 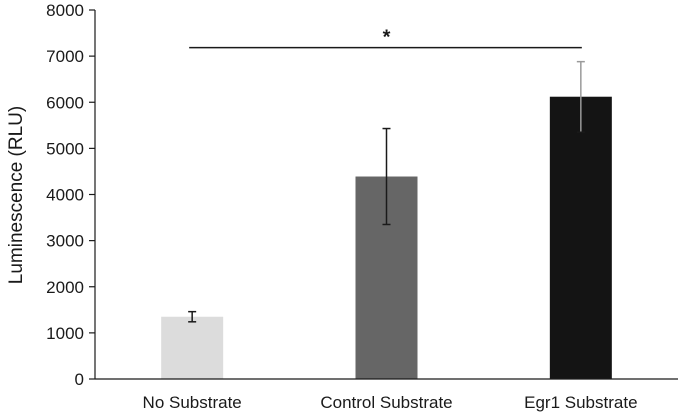 I want to click on y-axis: 0 1000 2000 3000 4000 5000 6000 7000 8000, so click(x=71, y=195).